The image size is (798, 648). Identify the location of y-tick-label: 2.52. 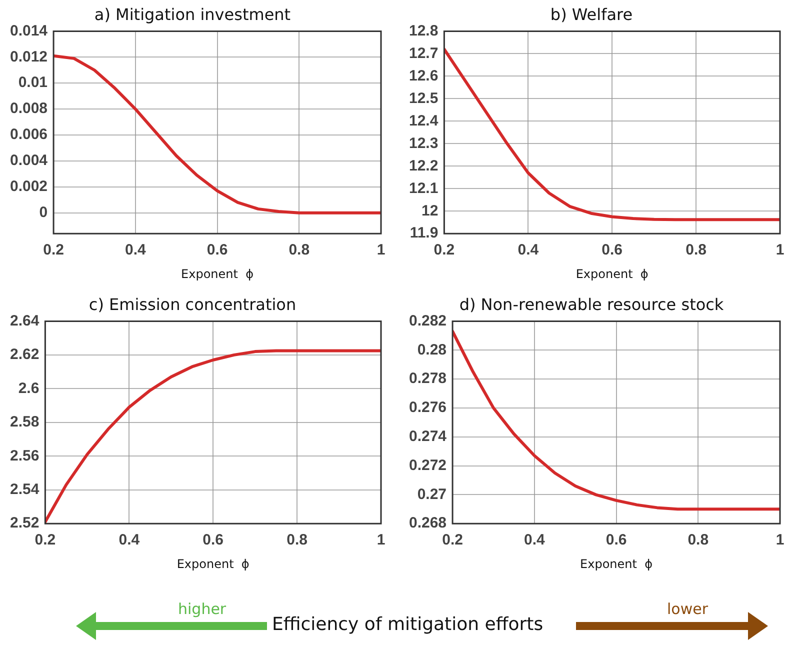
(25, 523).